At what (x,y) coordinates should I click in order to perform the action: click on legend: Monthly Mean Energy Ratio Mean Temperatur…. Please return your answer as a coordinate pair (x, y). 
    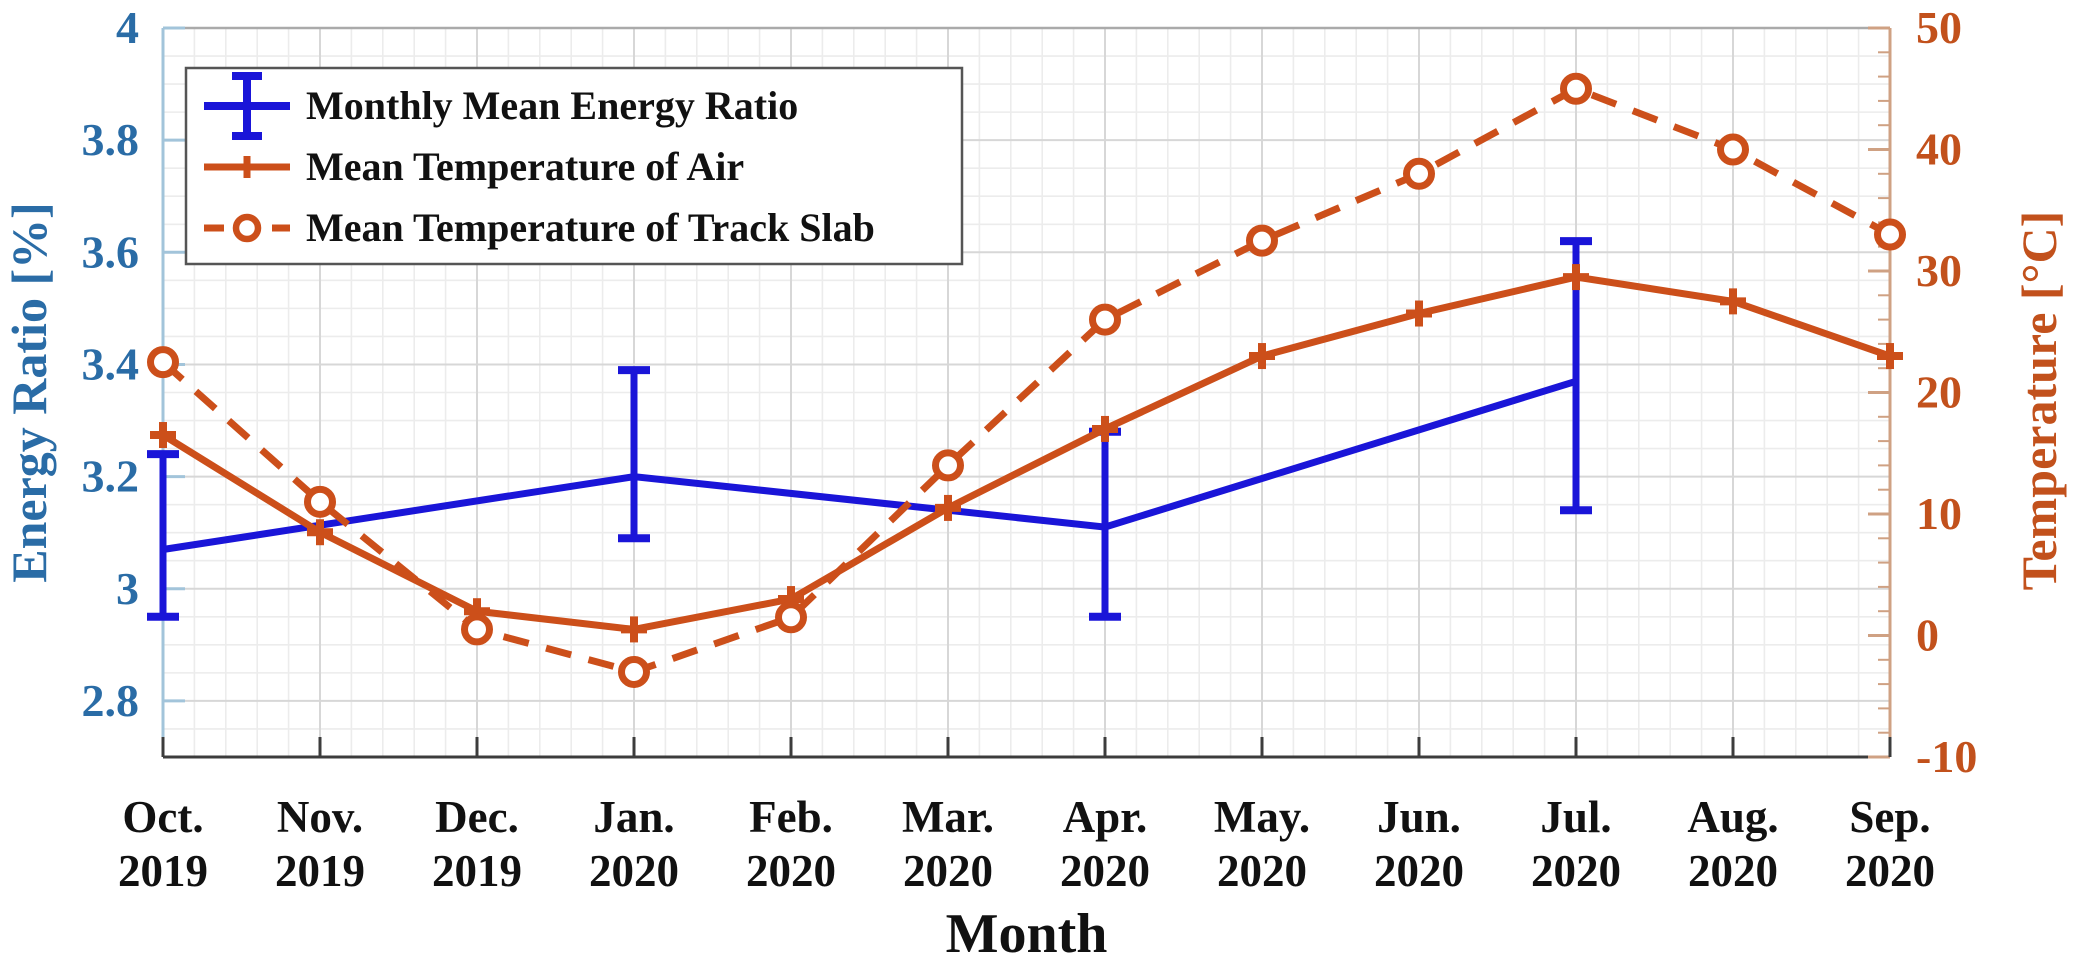
    Looking at the image, I should click on (574, 166).